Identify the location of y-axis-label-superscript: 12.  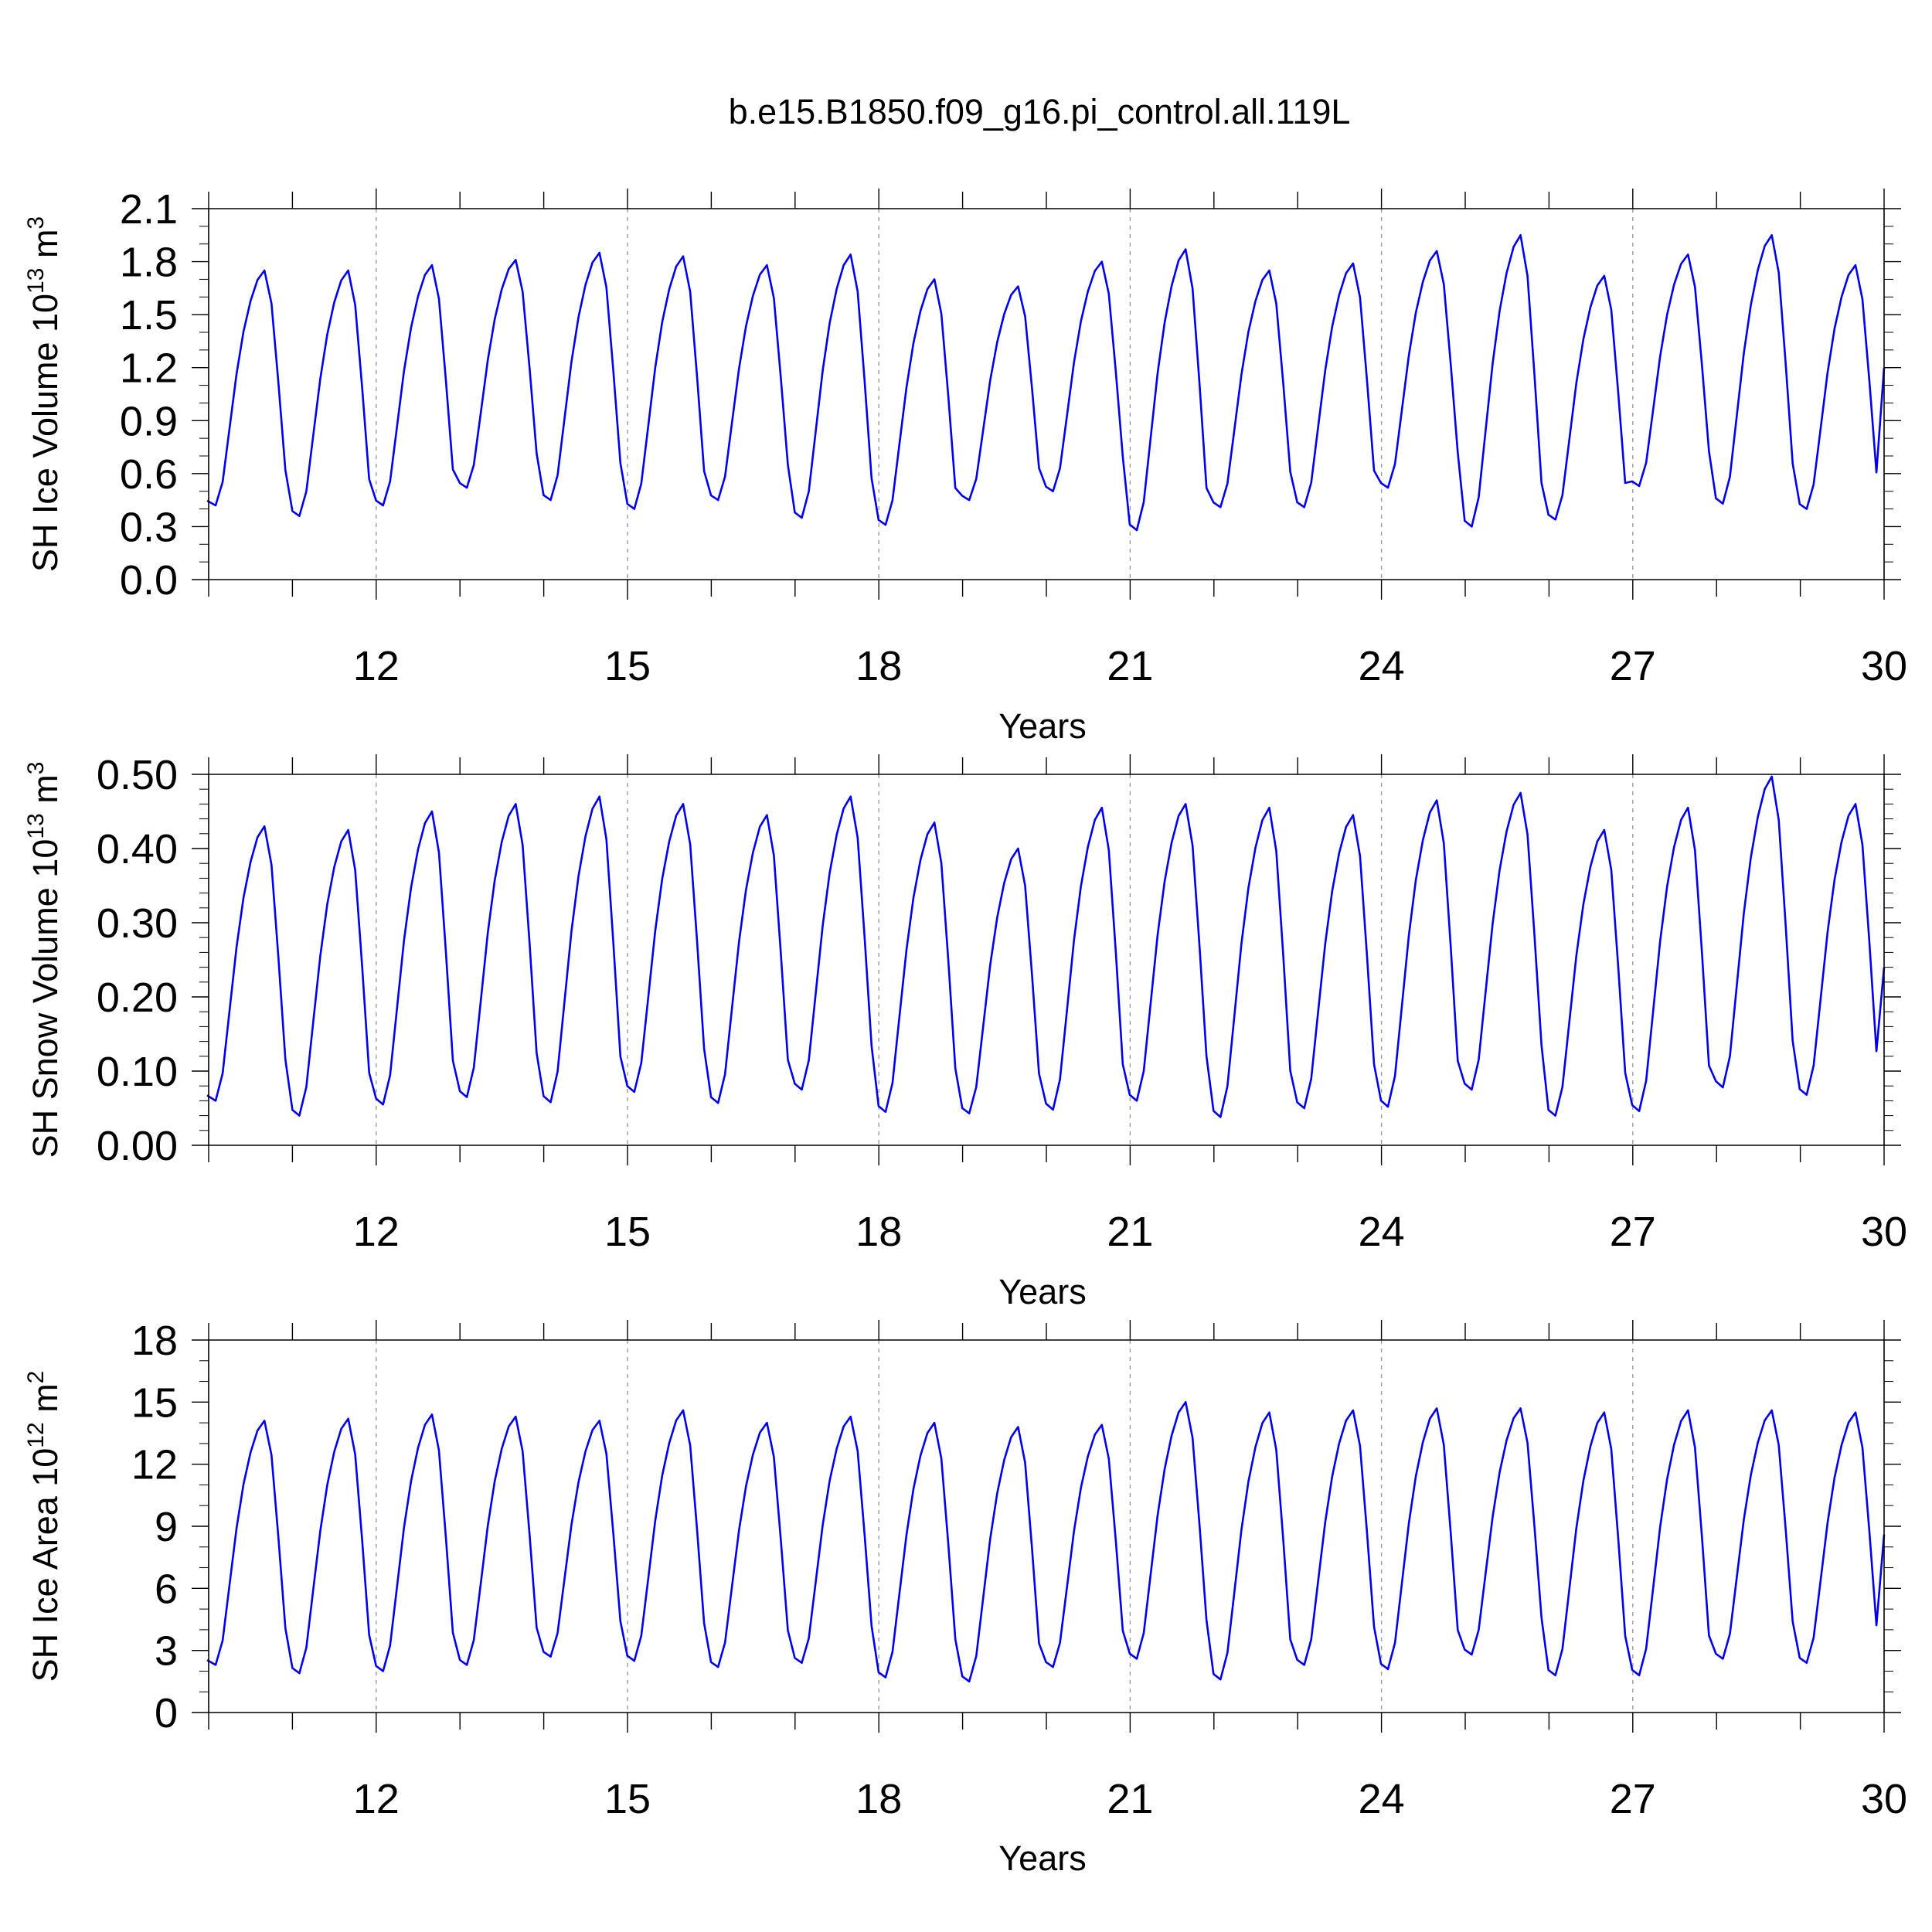
(36, 1434).